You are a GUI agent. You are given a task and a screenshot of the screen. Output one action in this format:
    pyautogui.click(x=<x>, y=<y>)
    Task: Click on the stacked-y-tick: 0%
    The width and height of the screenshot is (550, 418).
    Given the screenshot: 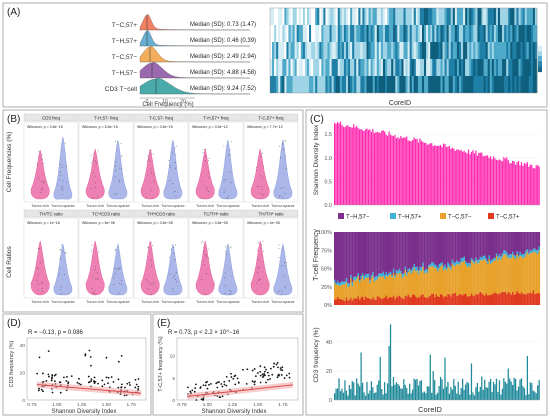 What is the action you would take?
    pyautogui.click(x=328, y=306)
    